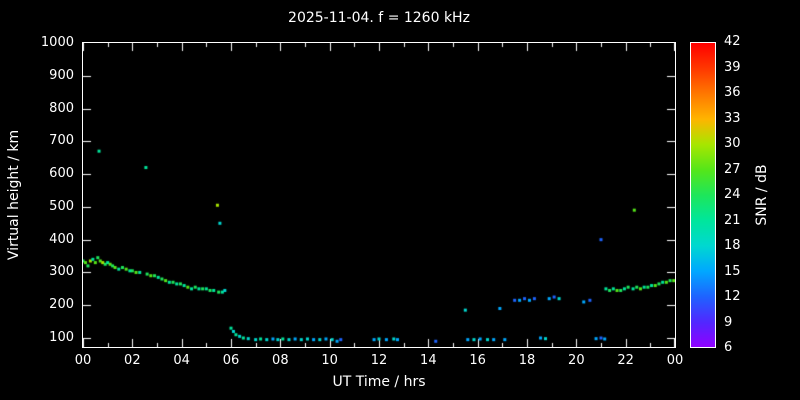  Describe the element at coordinates (625, 360) in the screenshot. I see `x-tick-label: 22` at that location.